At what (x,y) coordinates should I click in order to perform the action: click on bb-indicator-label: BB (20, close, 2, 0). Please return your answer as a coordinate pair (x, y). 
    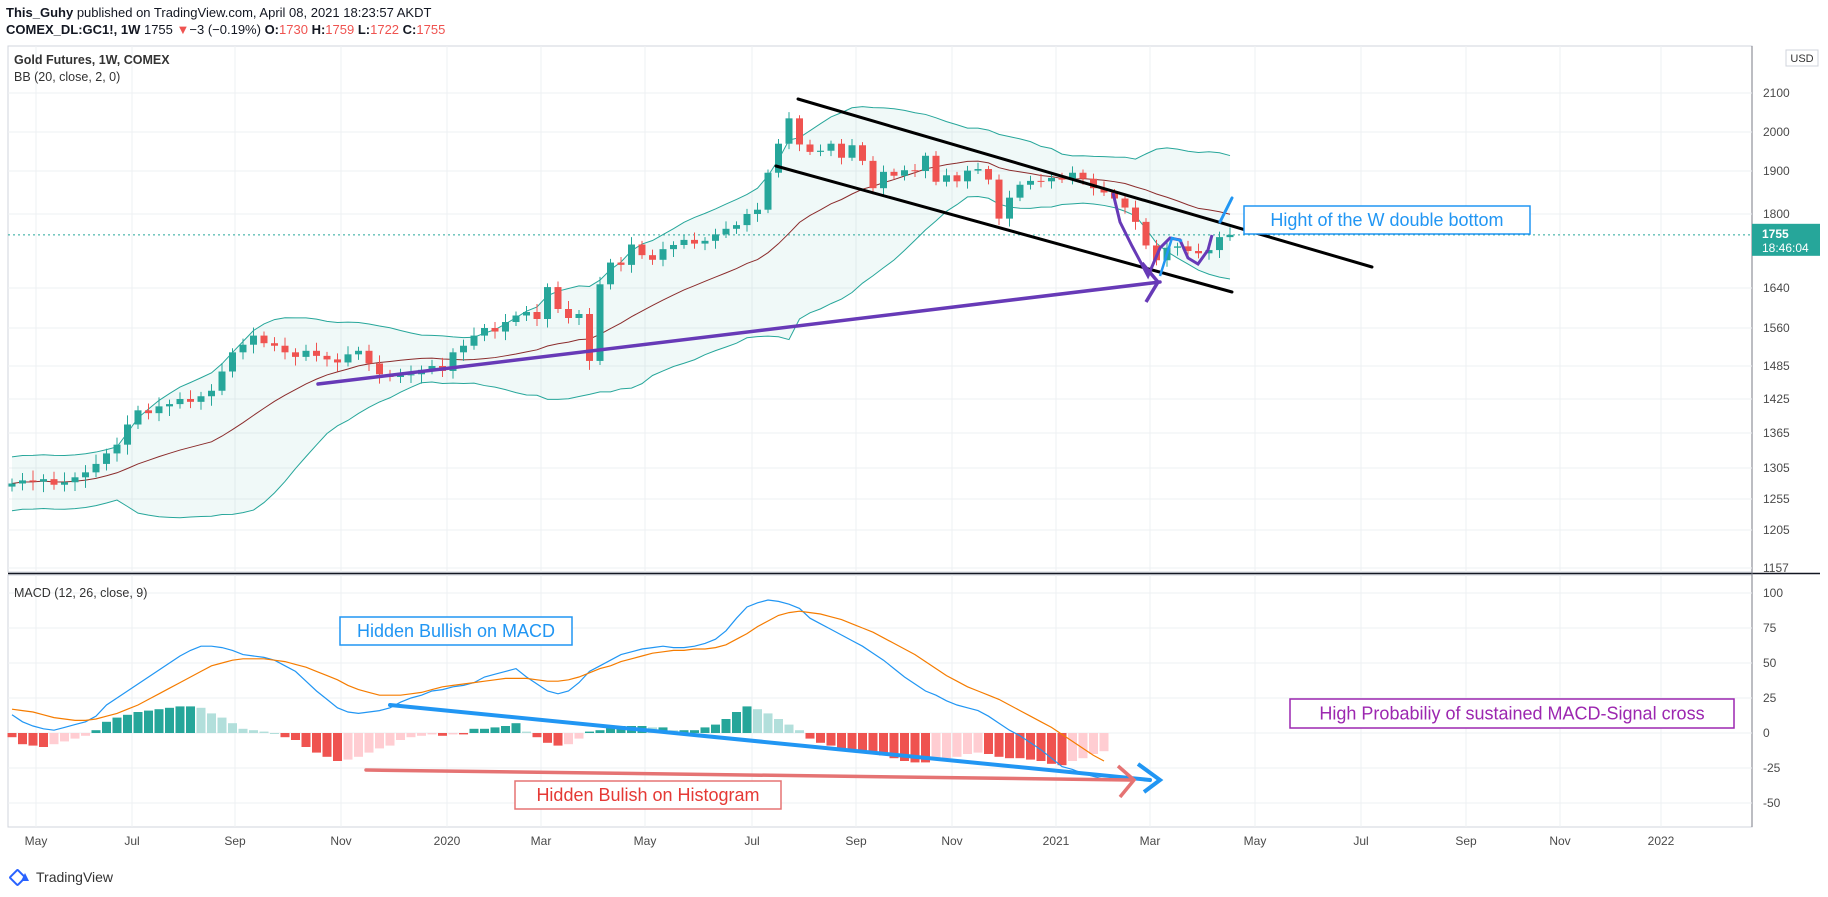
    Looking at the image, I should click on (67, 77).